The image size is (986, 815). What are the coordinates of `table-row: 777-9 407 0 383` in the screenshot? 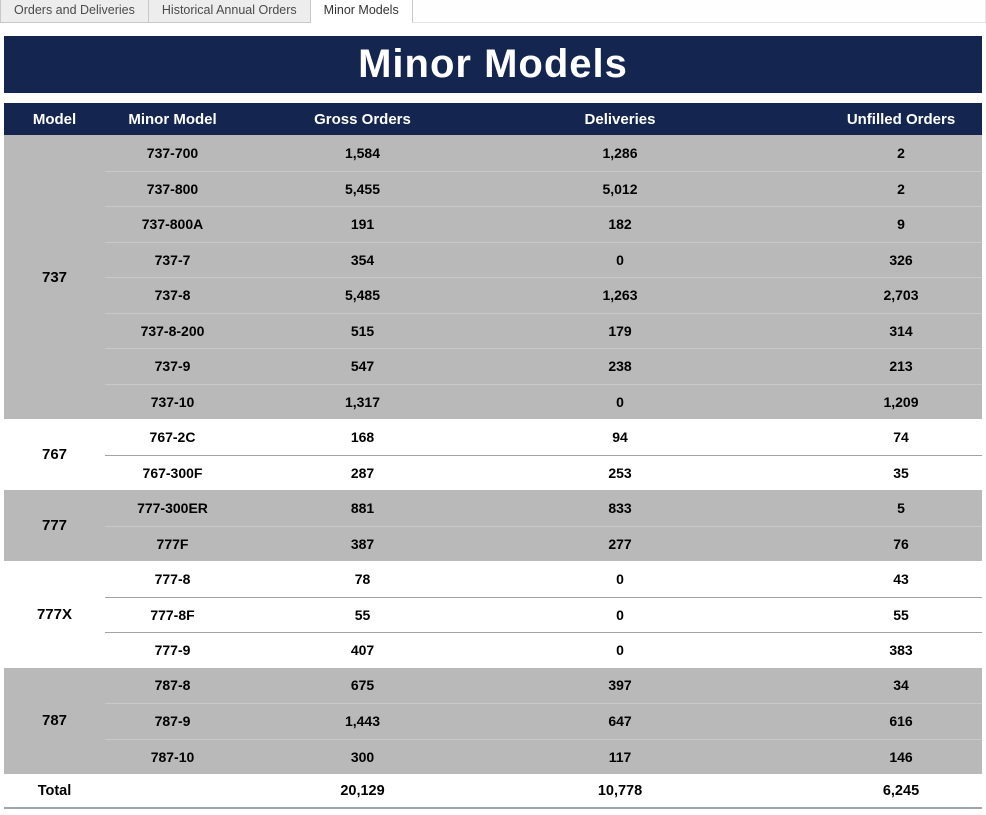 It's located at (543, 650).